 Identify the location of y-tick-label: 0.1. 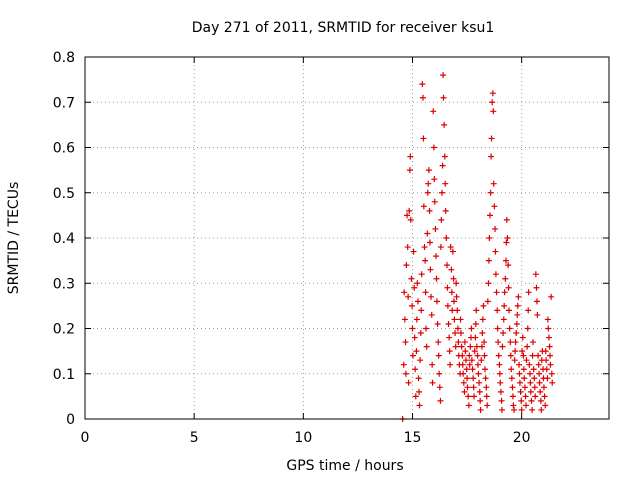
(64, 375).